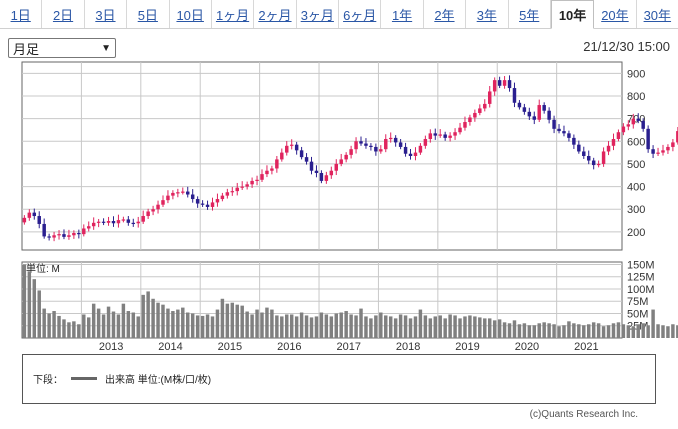 This screenshot has width=678, height=429. What do you see at coordinates (636, 210) in the screenshot?
I see `price-tick-label: 300` at bounding box center [636, 210].